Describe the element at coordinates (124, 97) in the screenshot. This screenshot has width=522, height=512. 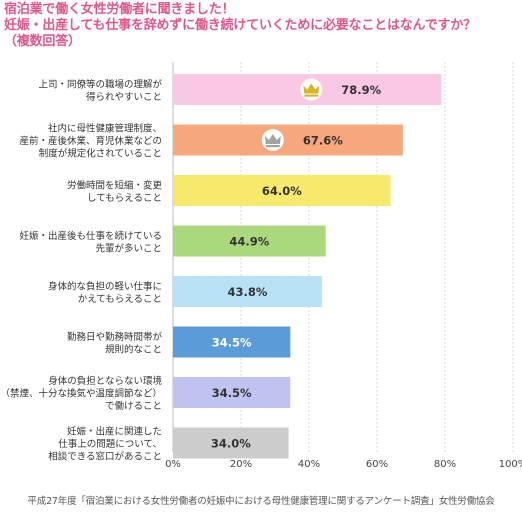
I see `category-label: 得られやすいこと` at that location.